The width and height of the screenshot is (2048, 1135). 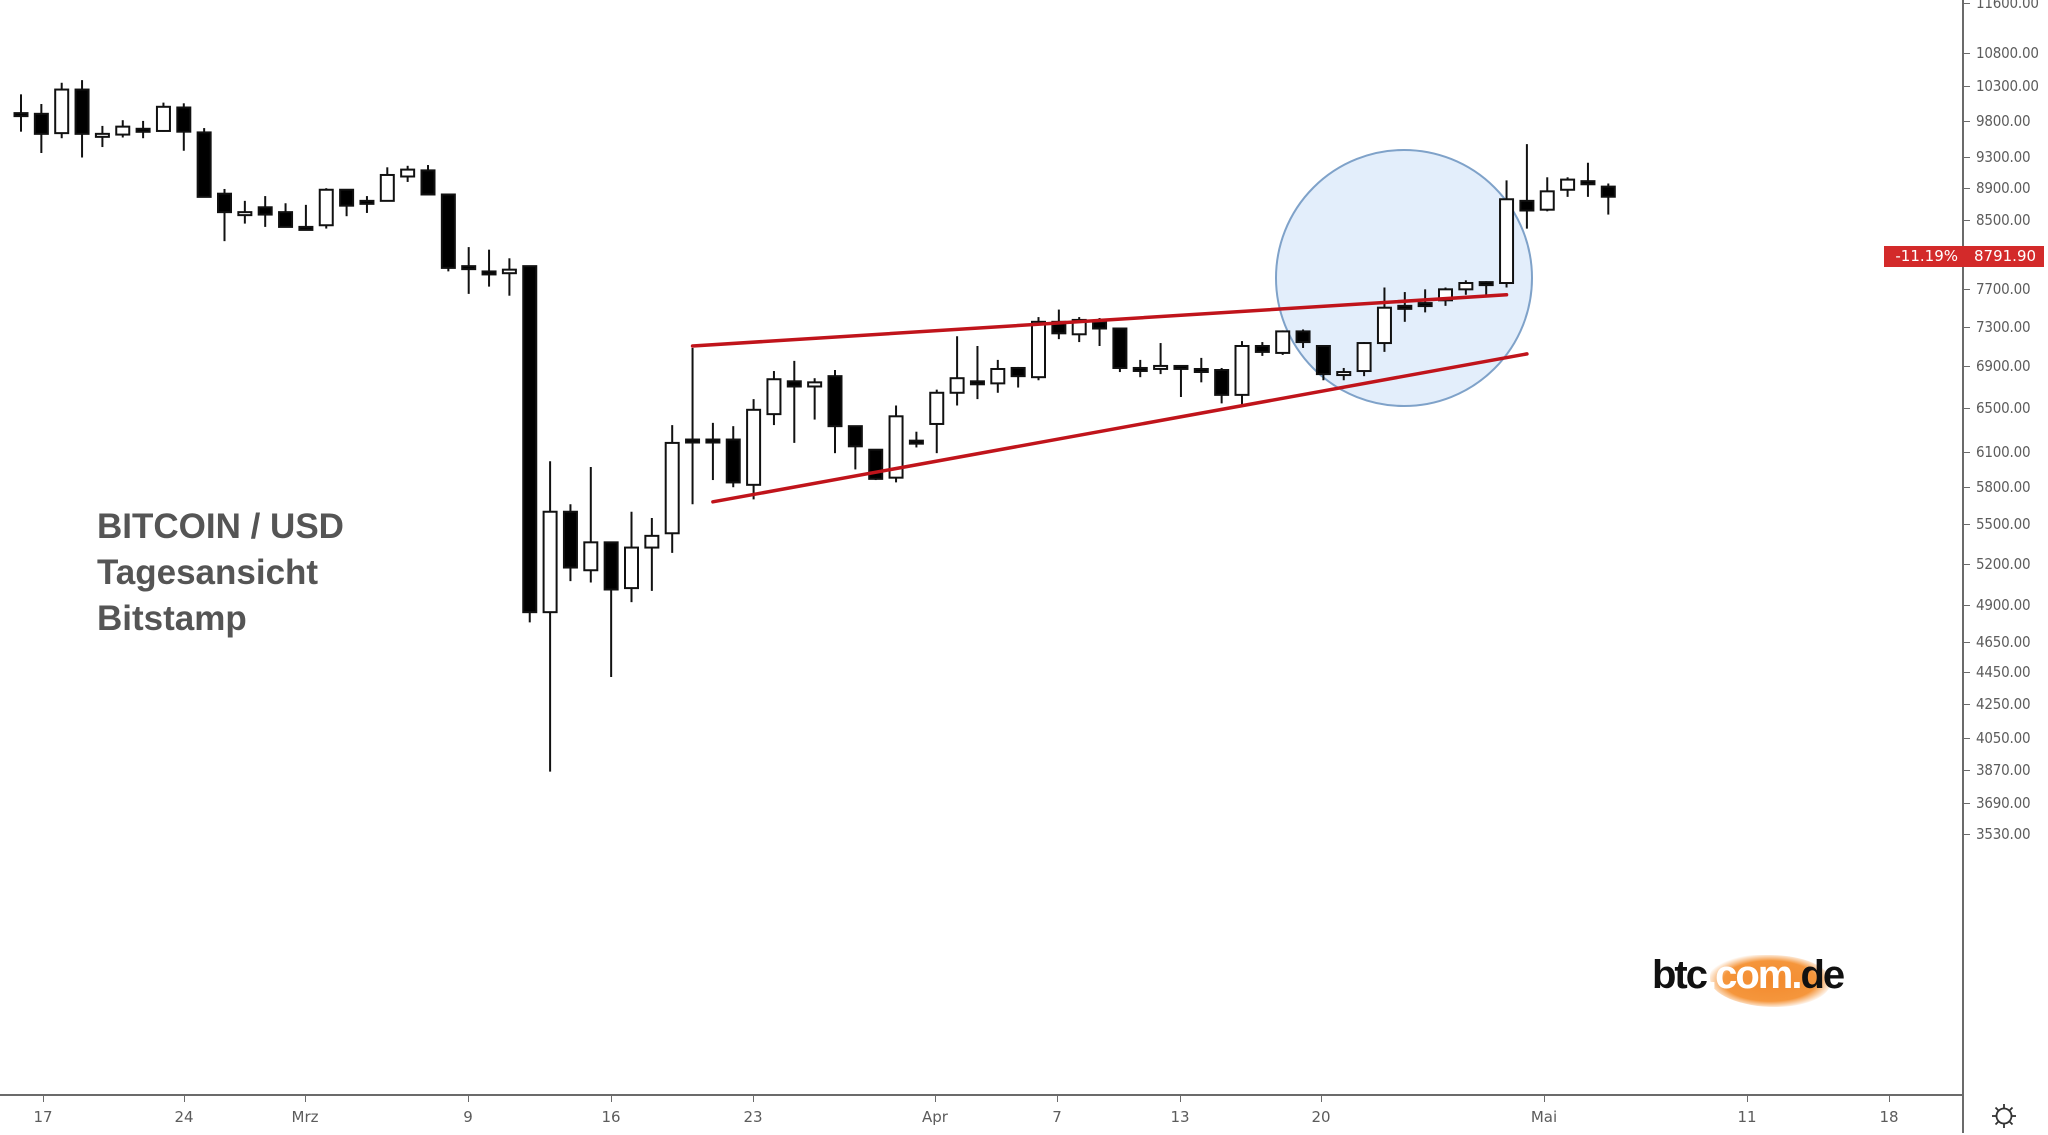 I want to click on price-tick-label: 4450.00, so click(x=2003, y=672).